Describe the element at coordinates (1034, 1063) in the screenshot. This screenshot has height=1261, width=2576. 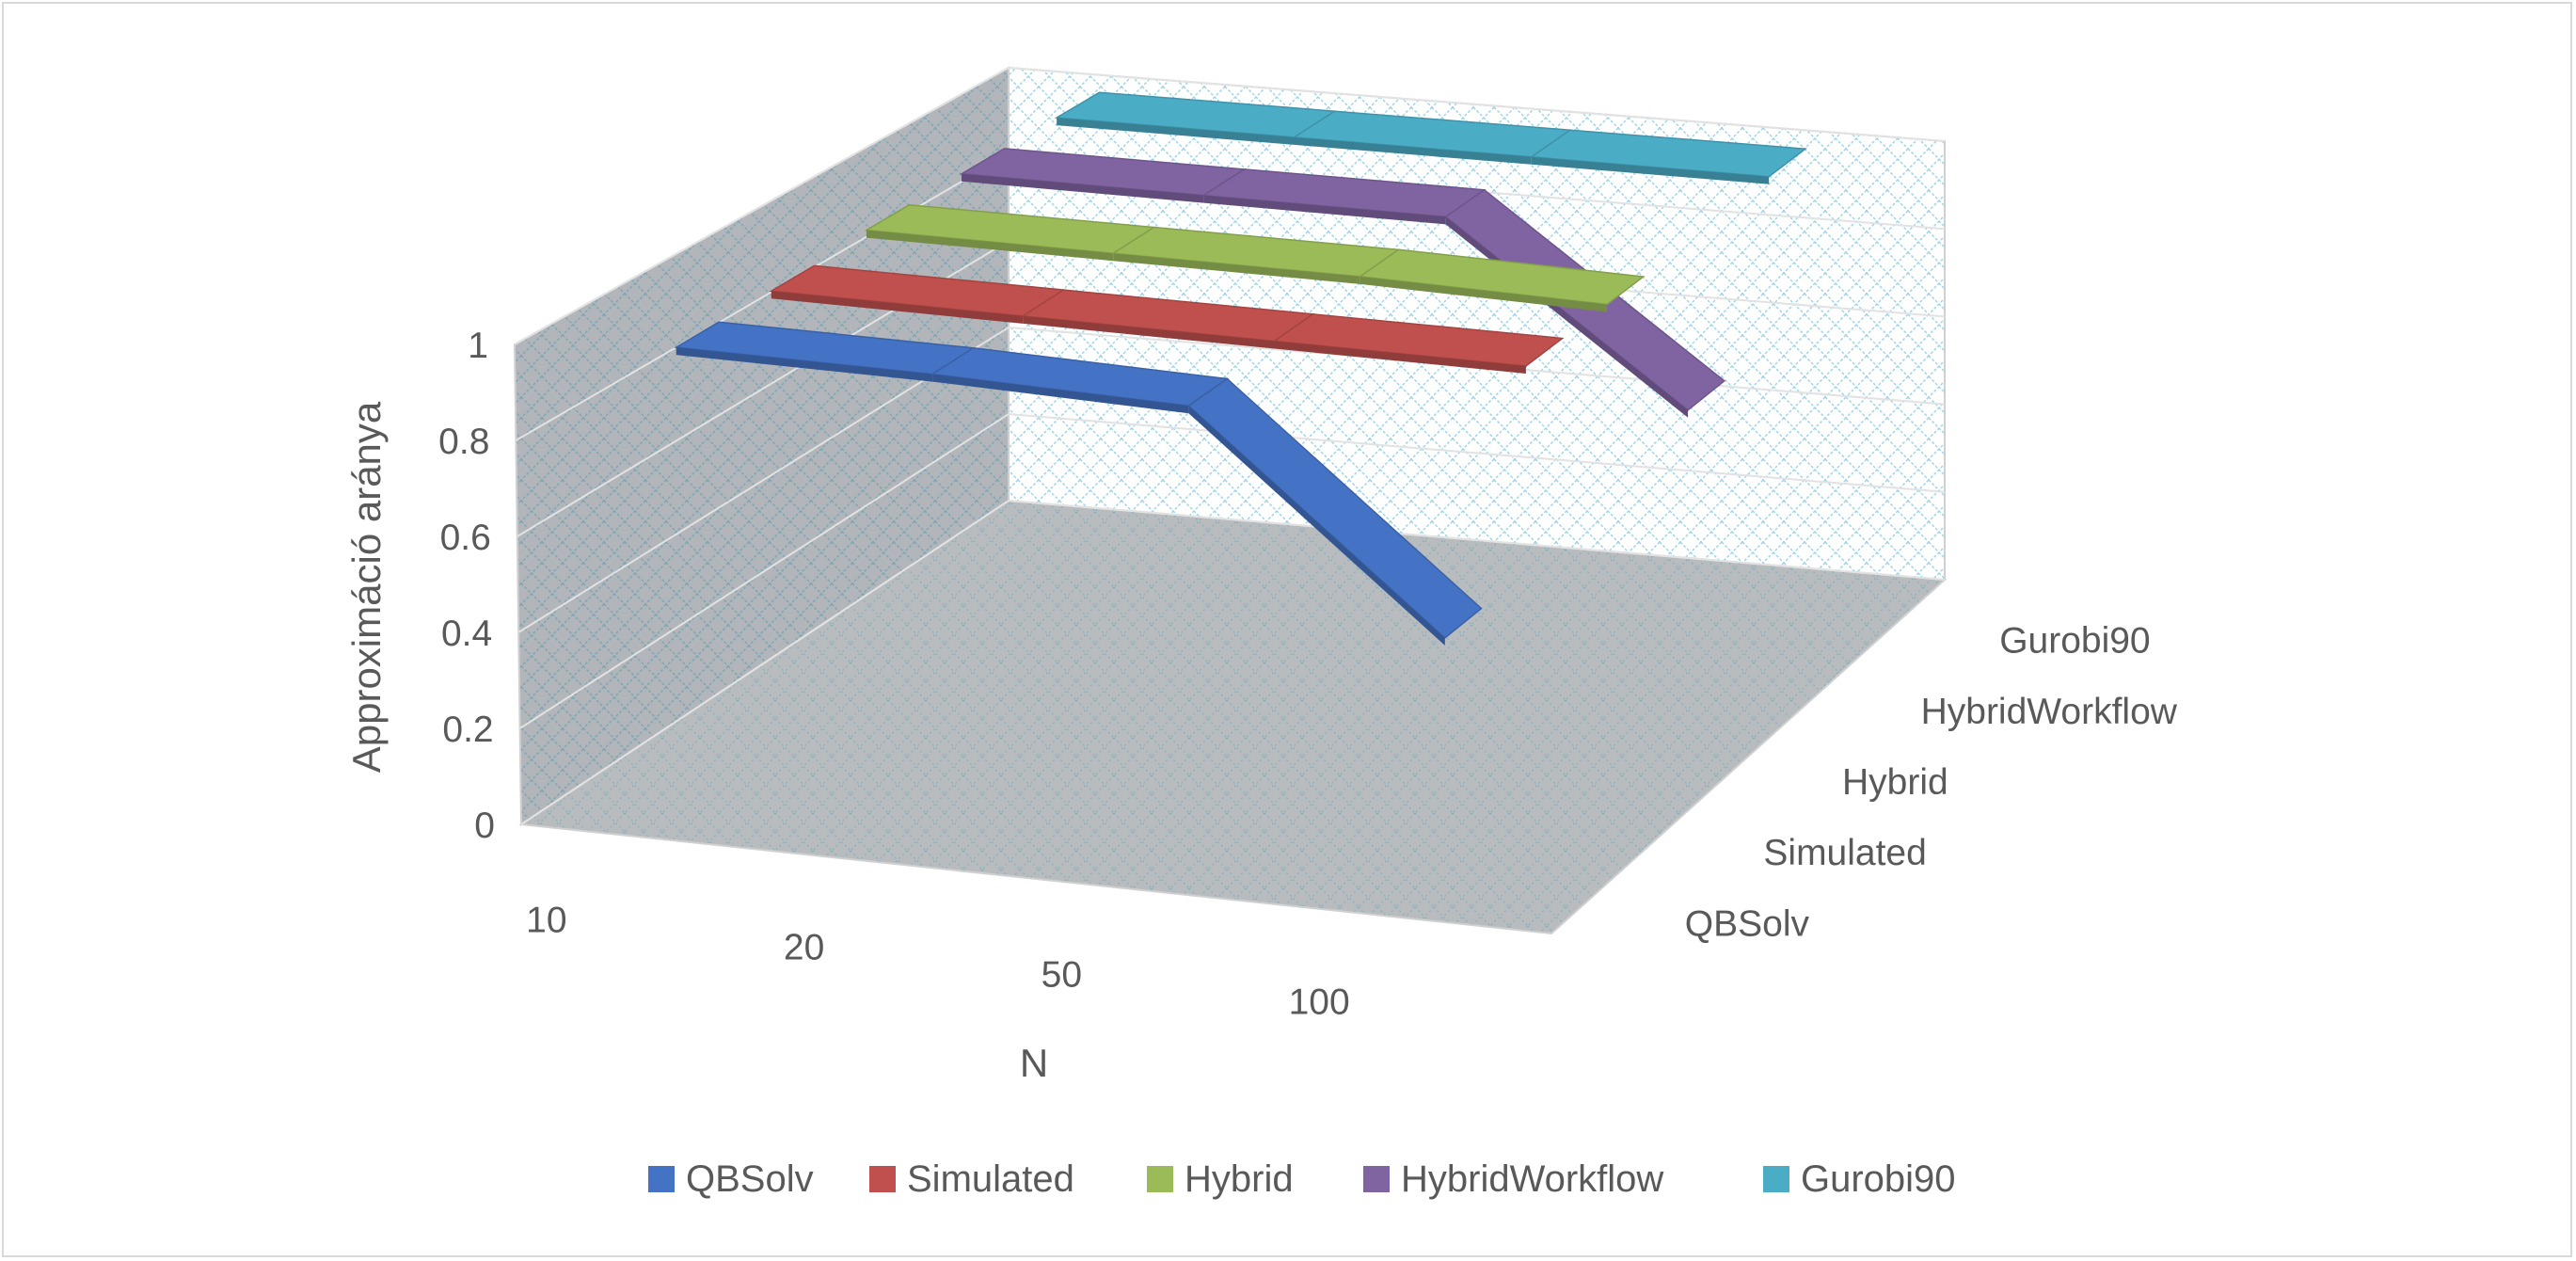
I see `x-axis-title: N` at that location.